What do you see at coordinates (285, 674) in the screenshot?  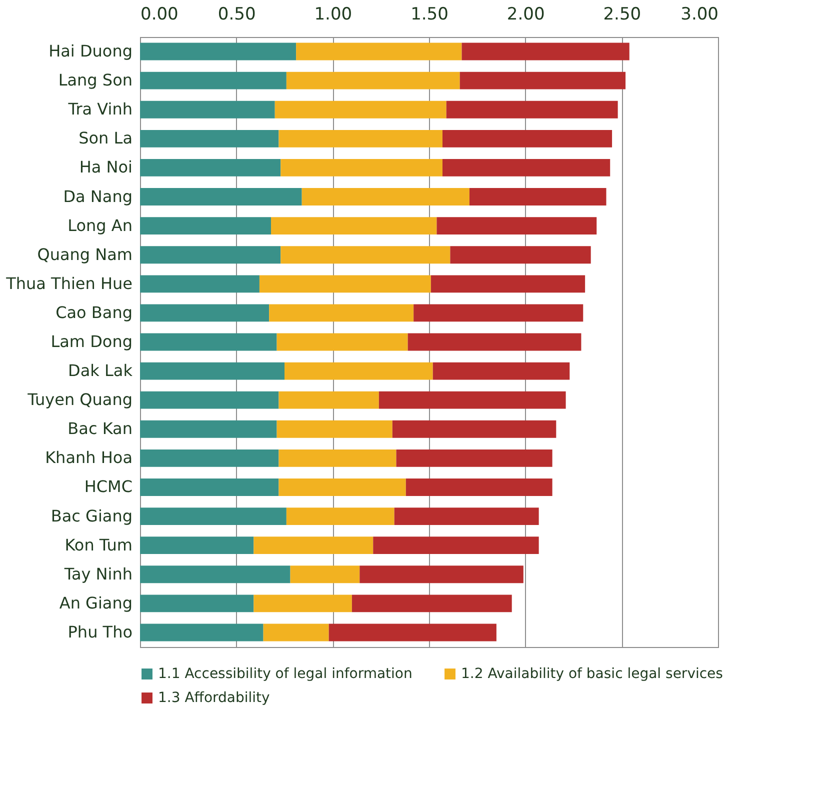 I see `legend-label: 1.1 Accessibility of legal information` at bounding box center [285, 674].